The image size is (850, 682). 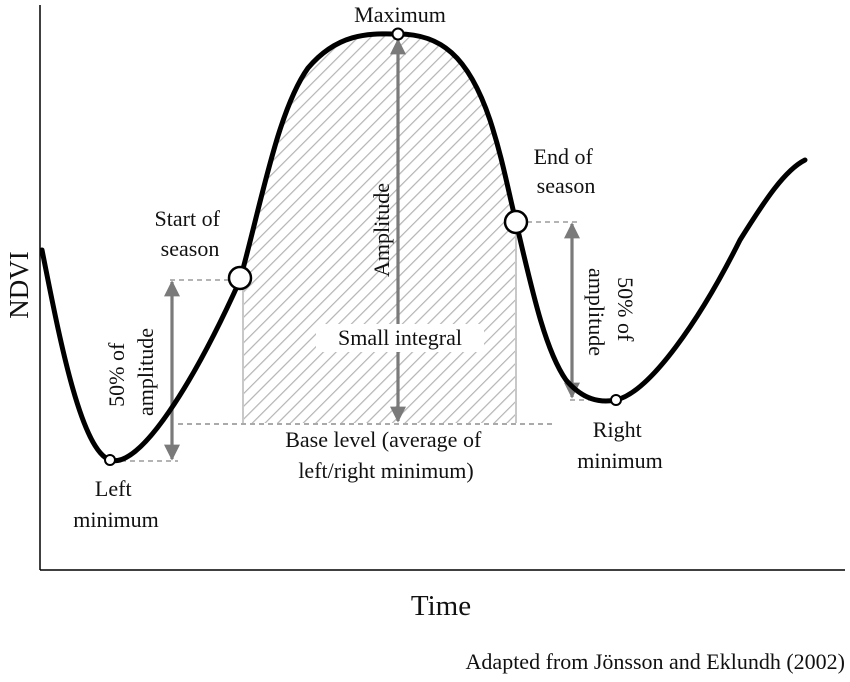 I want to click on maximum-point, so click(x=398, y=34).